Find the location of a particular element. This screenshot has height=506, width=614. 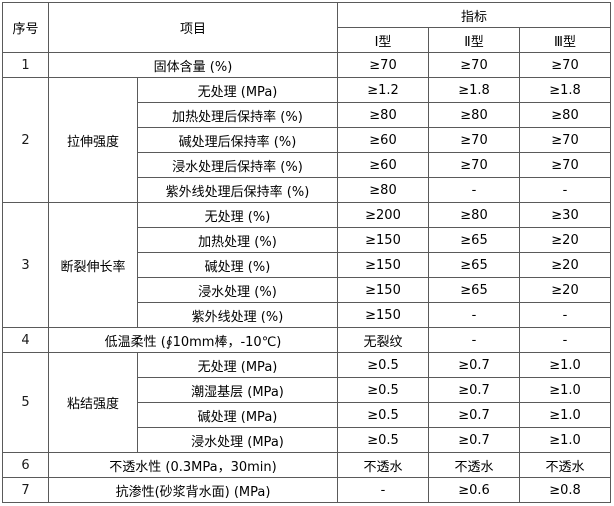

value-type-1: - is located at coordinates (383, 490).